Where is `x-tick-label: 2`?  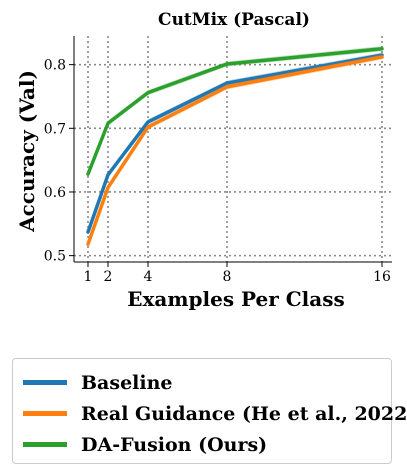 x-tick-label: 2 is located at coordinates (108, 277).